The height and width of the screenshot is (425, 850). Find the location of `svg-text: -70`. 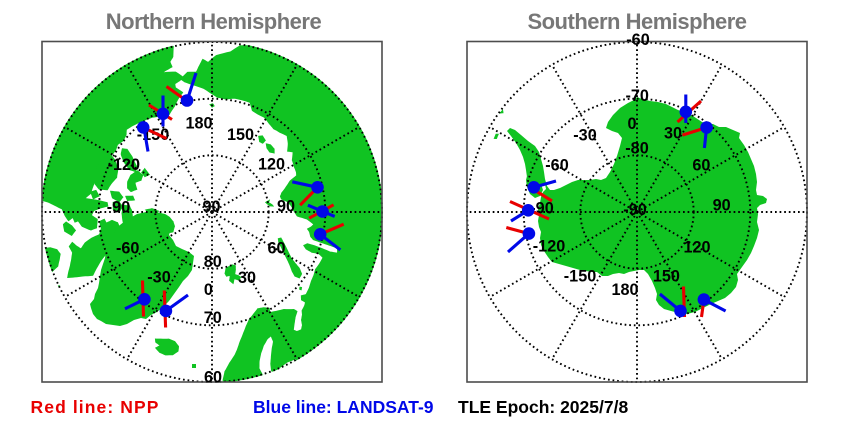

svg-text: -70 is located at coordinates (636, 96).